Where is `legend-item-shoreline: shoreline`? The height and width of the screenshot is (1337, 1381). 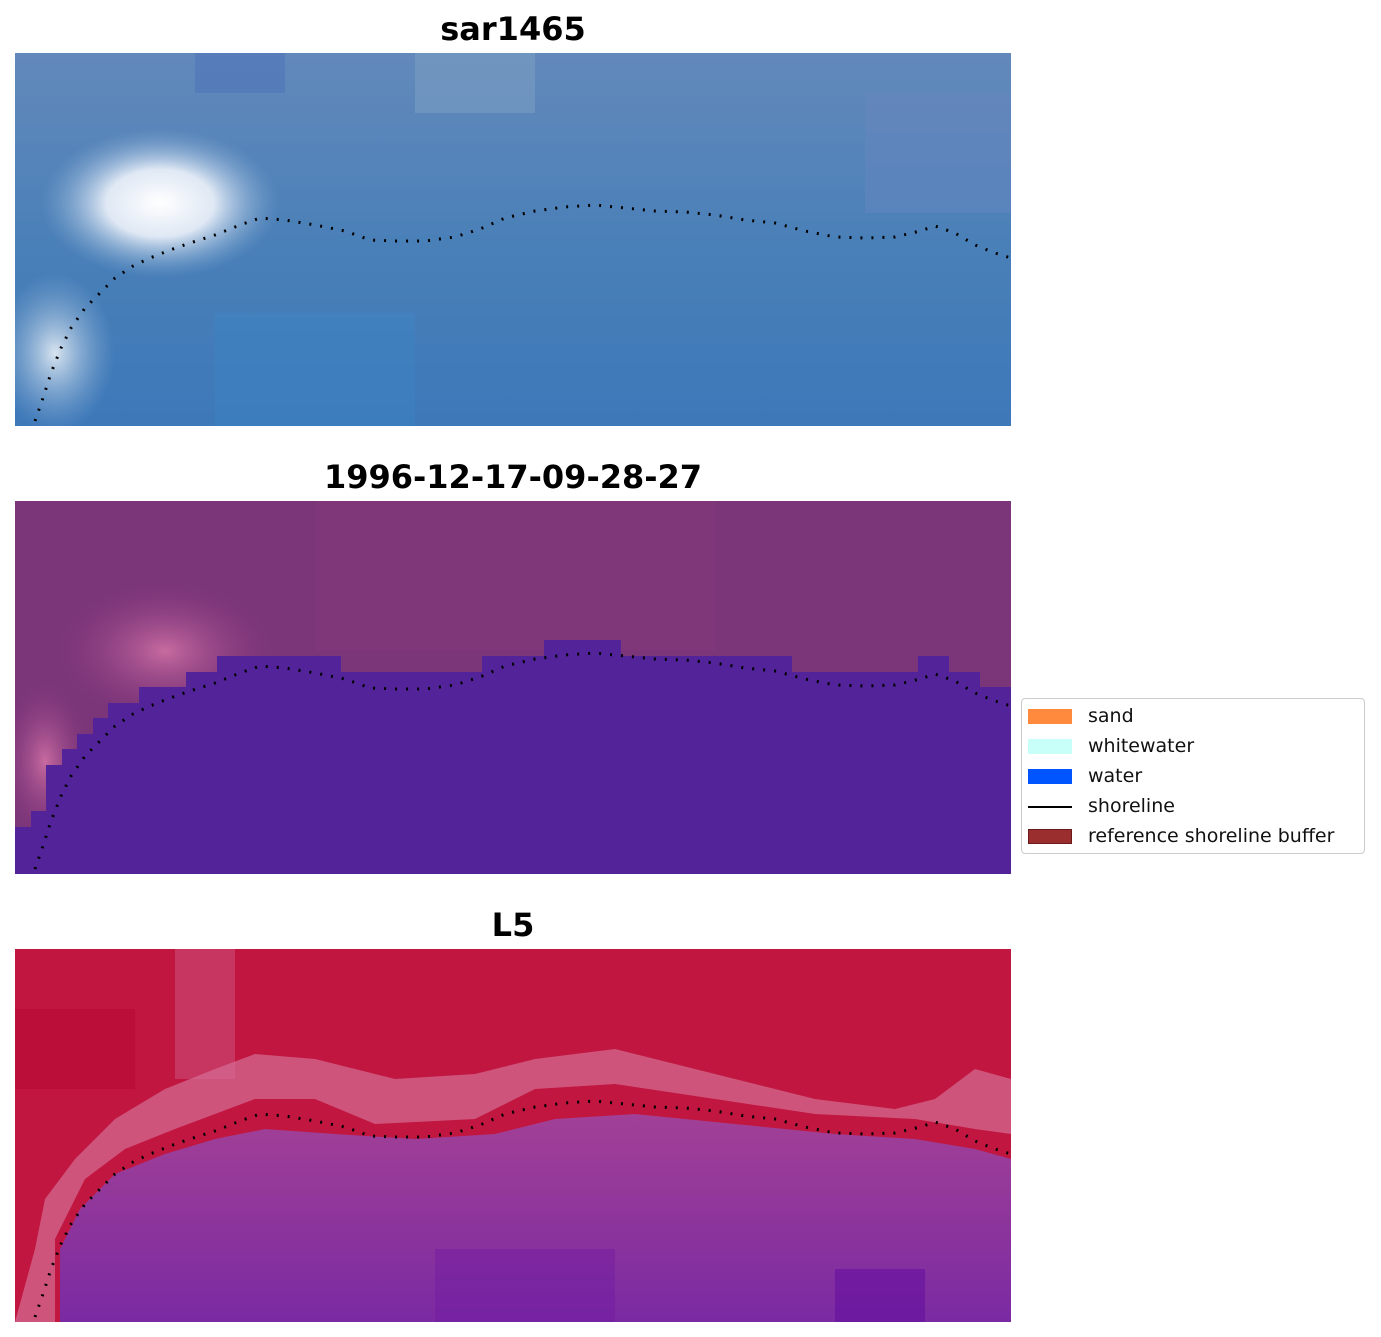
legend-item-shoreline: shoreline is located at coordinates (1195, 806).